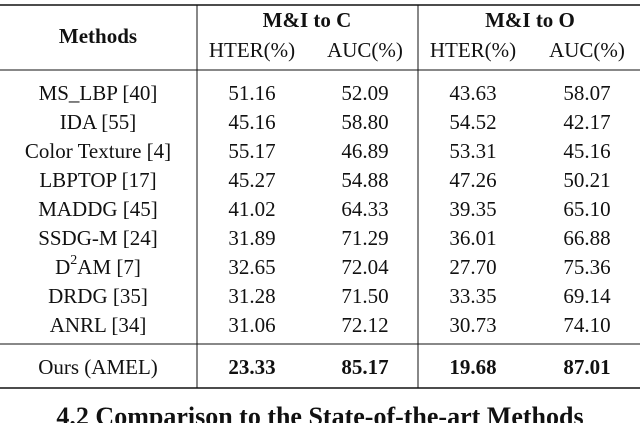 This screenshot has height=423, width=640. Describe the element at coordinates (364, 238) in the screenshot. I see `cell-value: 71.29` at that location.